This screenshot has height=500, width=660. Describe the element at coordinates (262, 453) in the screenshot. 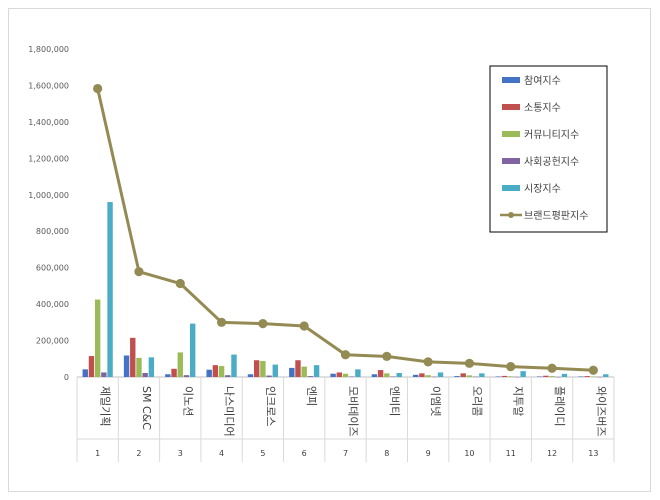

I see `x-tick-label: 5` at that location.